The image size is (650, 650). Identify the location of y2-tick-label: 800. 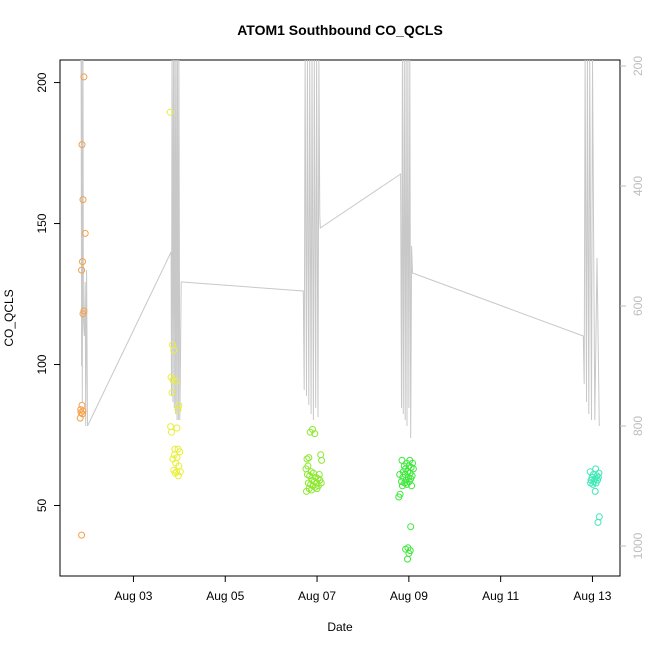
(638, 426).